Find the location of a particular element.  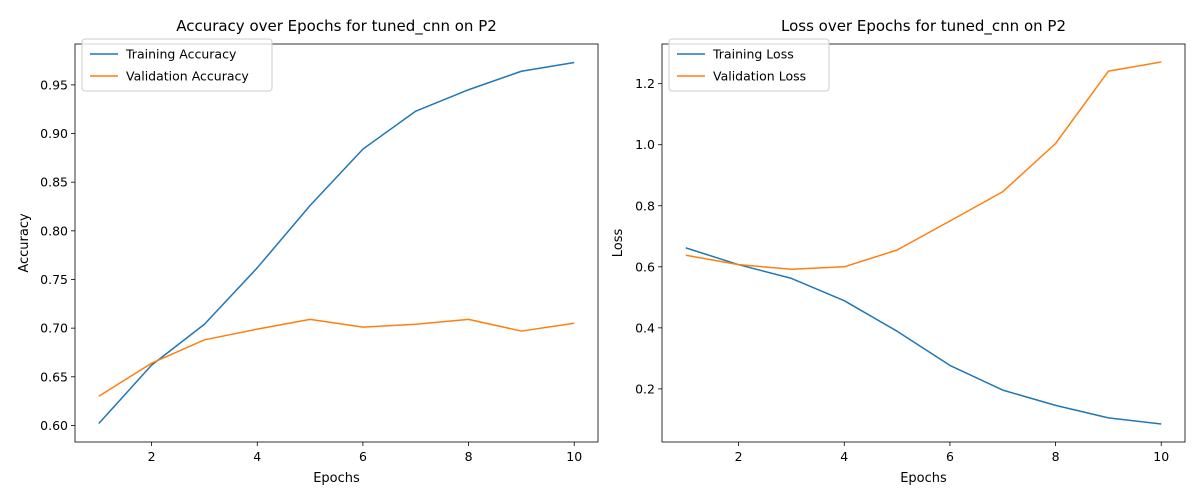

legend-label-0: Training Accuracy is located at coordinates (181, 54).